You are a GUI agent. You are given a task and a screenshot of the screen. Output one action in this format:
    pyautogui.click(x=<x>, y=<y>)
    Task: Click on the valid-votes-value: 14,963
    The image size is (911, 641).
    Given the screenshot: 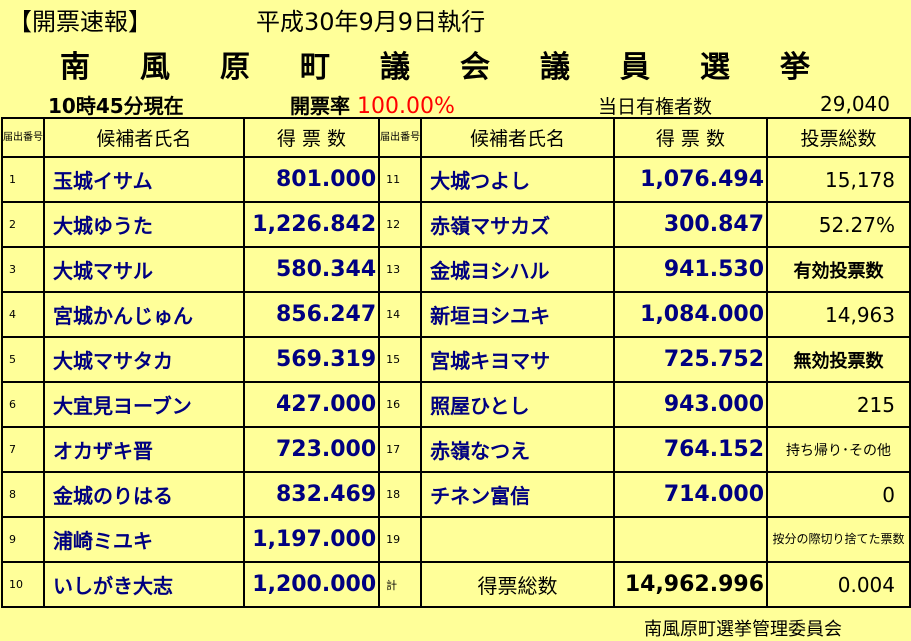 What is the action you would take?
    pyautogui.click(x=838, y=314)
    